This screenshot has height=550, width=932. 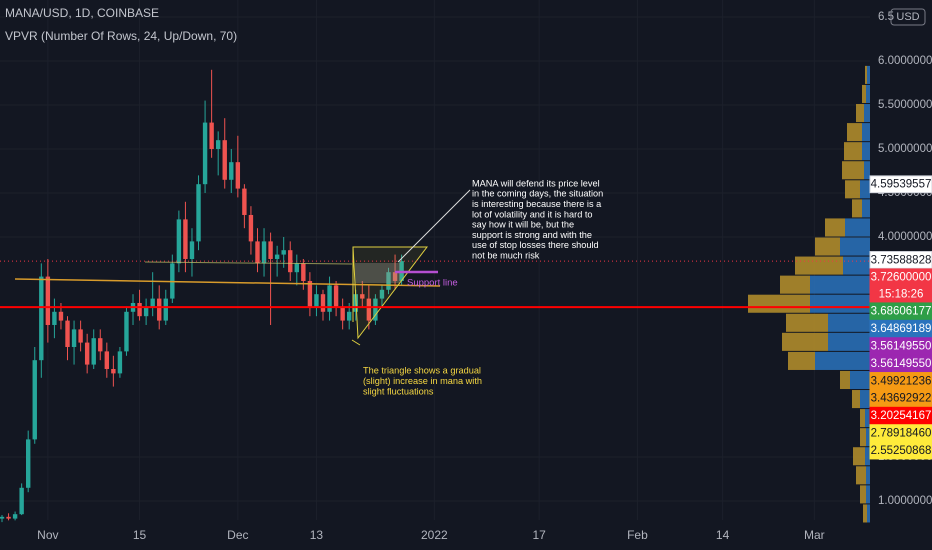 I want to click on volume-profile, so click(x=809, y=294).